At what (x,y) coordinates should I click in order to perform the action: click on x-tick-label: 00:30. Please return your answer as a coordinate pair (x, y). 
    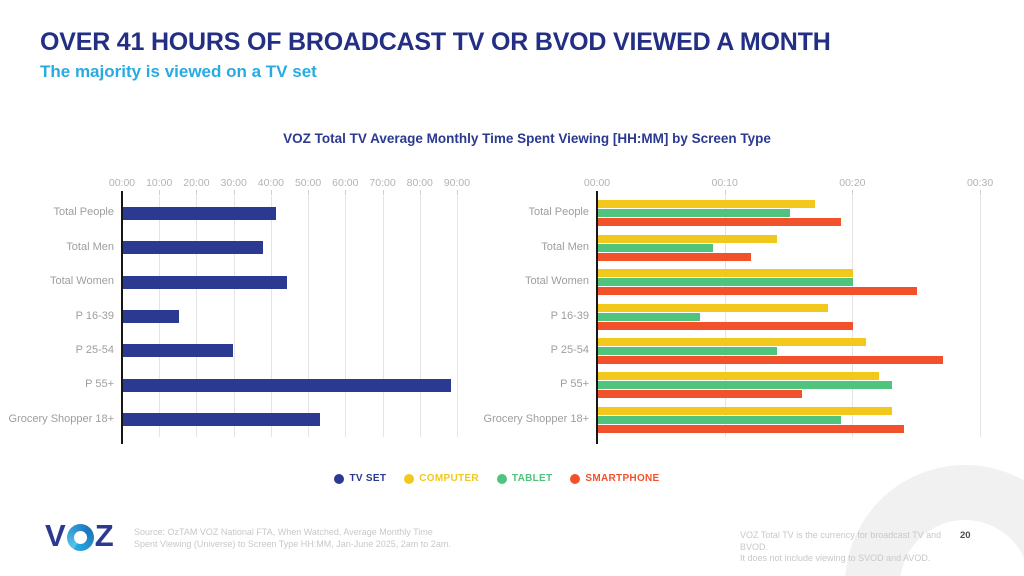
    Looking at the image, I should click on (980, 183).